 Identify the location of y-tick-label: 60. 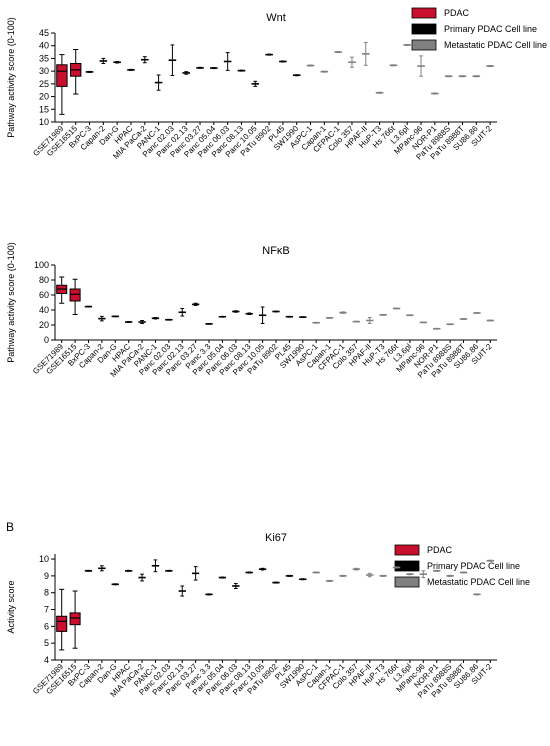
(44, 295).